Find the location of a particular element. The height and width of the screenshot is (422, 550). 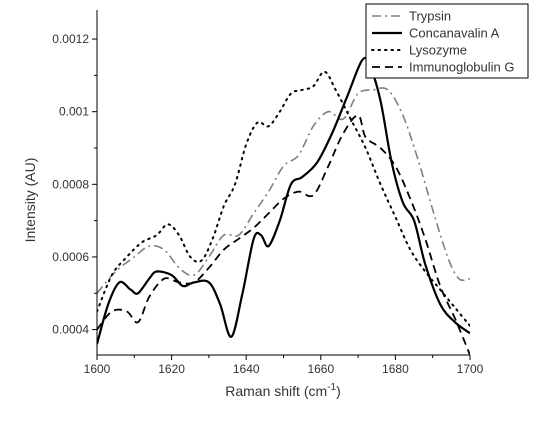

x-axis-title-suffix: ) is located at coordinates (338, 391).